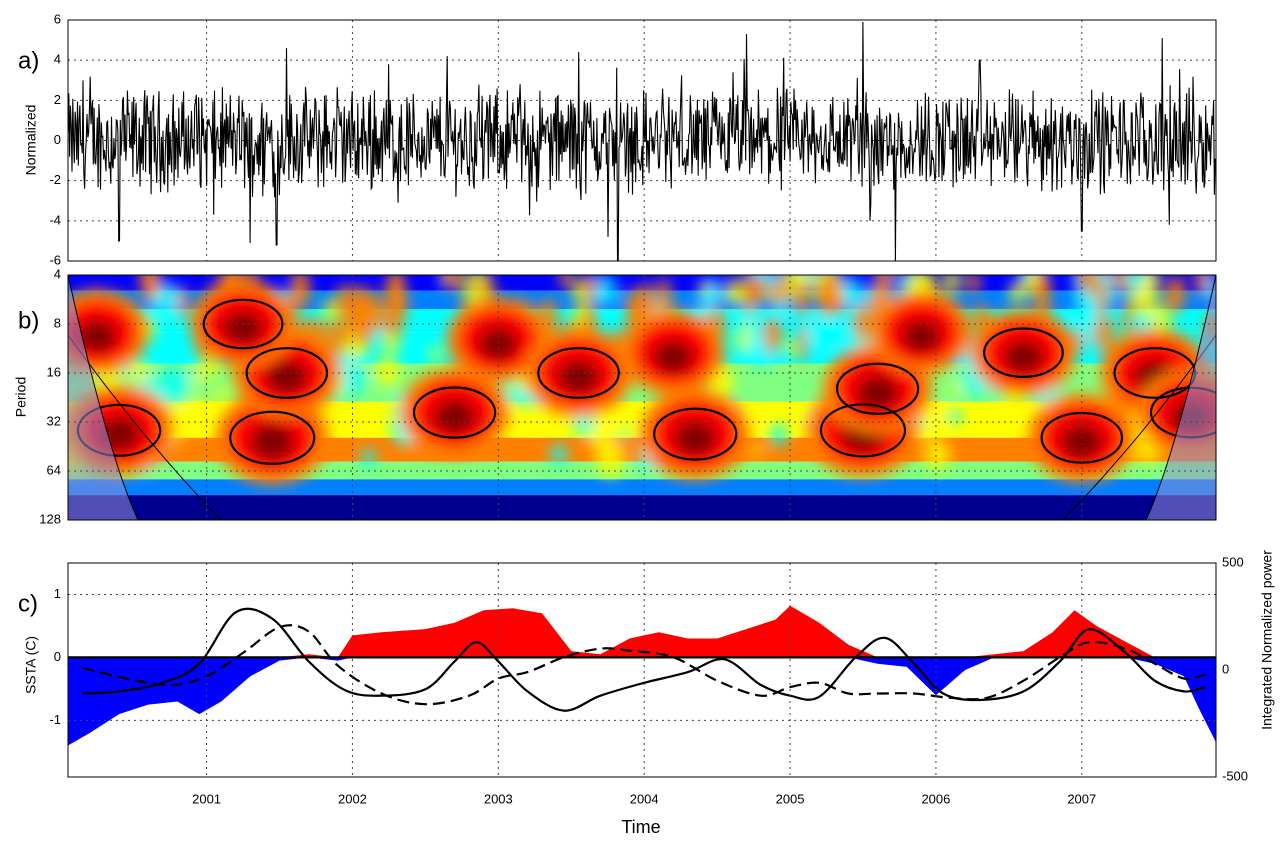 Image resolution: width=1283 pixels, height=845 pixels. What do you see at coordinates (21, 397) in the screenshot?
I see `panel-b-ylabel: Period` at bounding box center [21, 397].